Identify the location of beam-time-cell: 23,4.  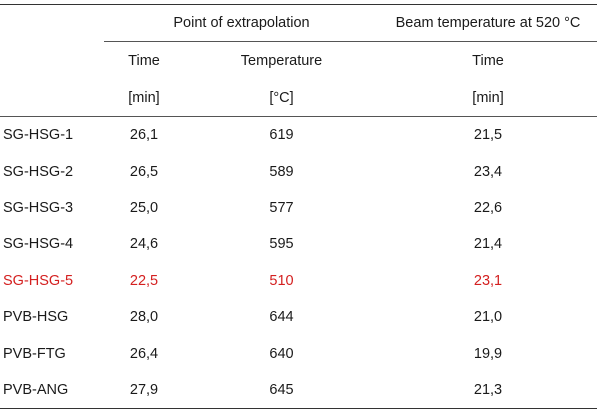
(488, 171).